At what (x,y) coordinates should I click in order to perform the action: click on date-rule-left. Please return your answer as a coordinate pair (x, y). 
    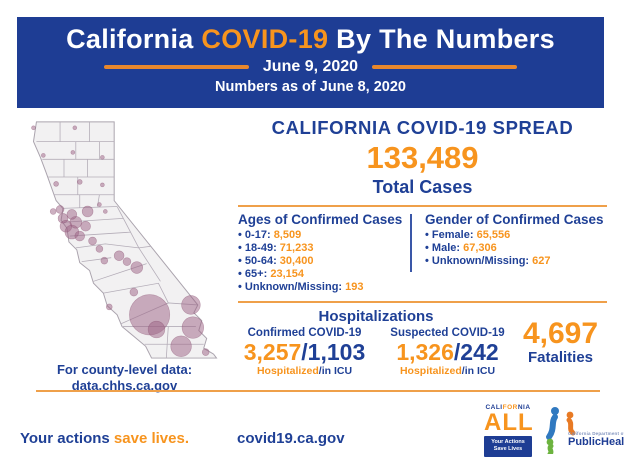
    Looking at the image, I should click on (176, 67).